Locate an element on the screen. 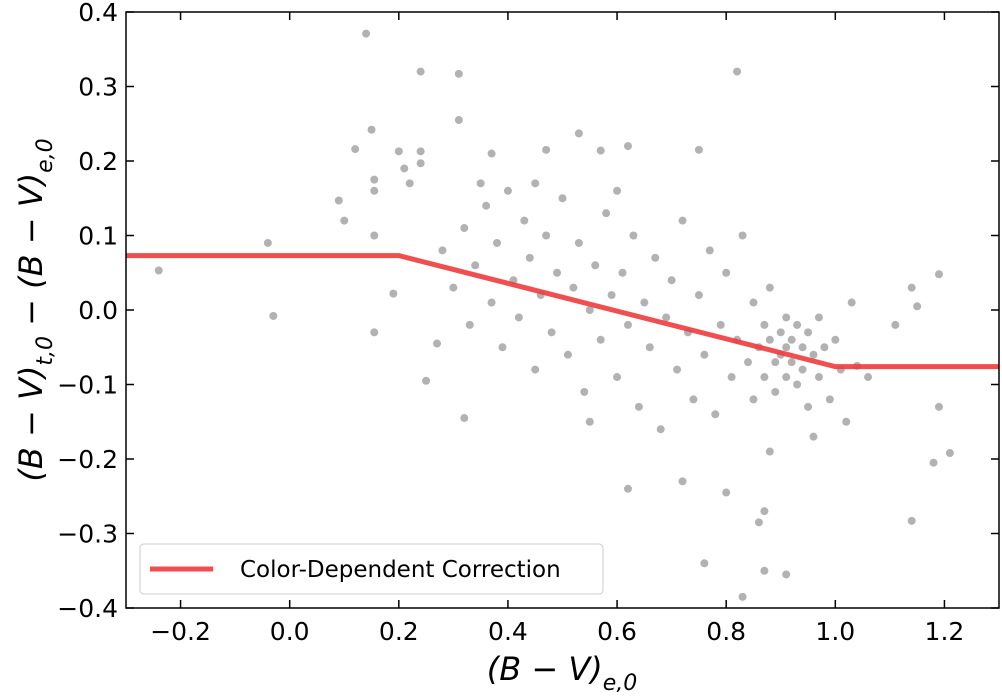  legend-box is located at coordinates (371, 569).